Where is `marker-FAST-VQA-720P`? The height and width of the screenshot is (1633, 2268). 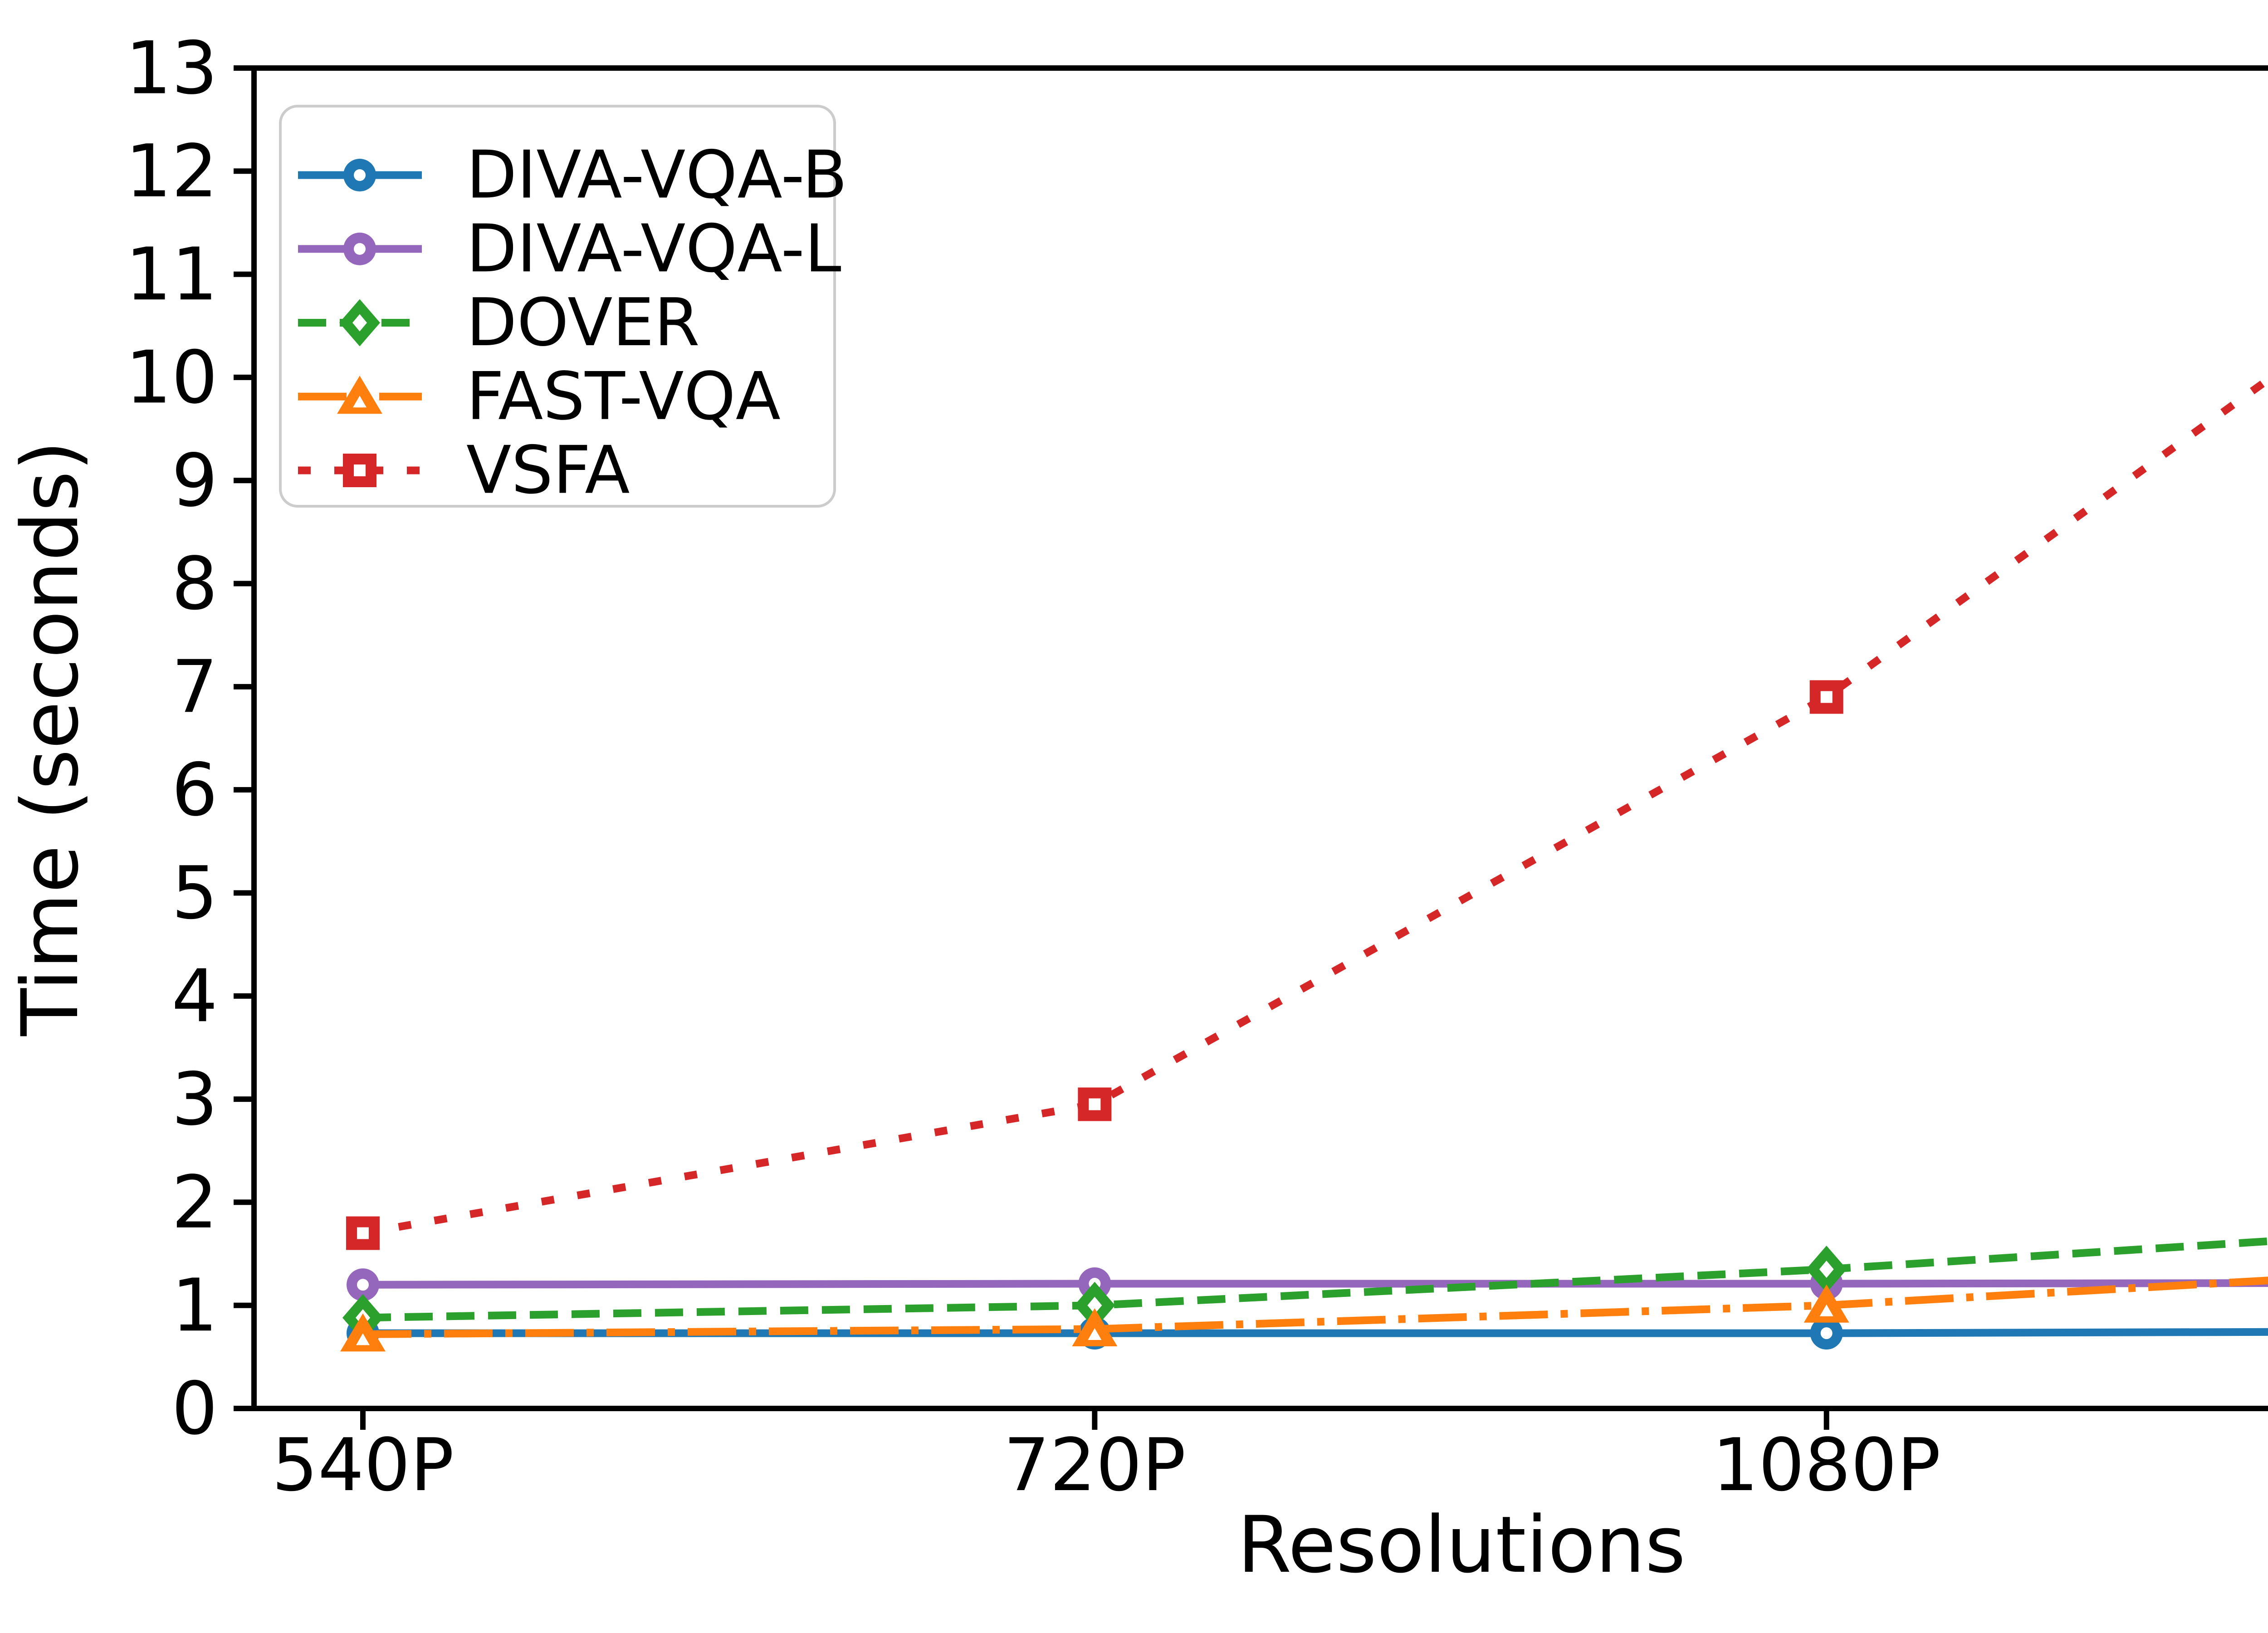 marker-FAST-VQA-720P is located at coordinates (1095, 1327).